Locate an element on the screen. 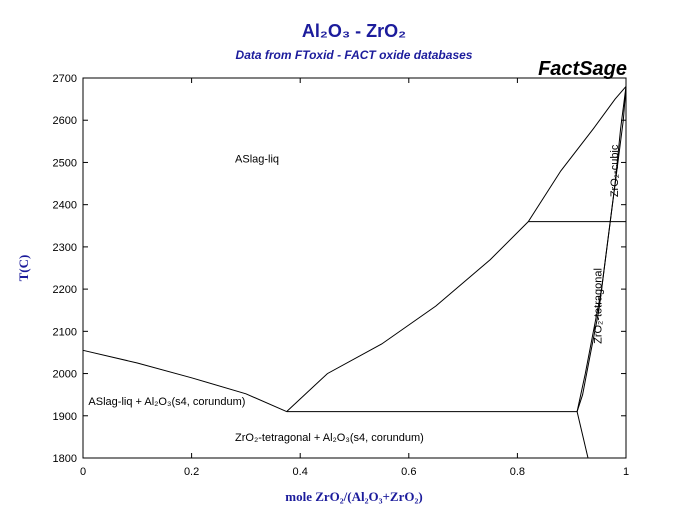 The height and width of the screenshot is (511, 691). phase-label: ASlag-liq is located at coordinates (257, 159).